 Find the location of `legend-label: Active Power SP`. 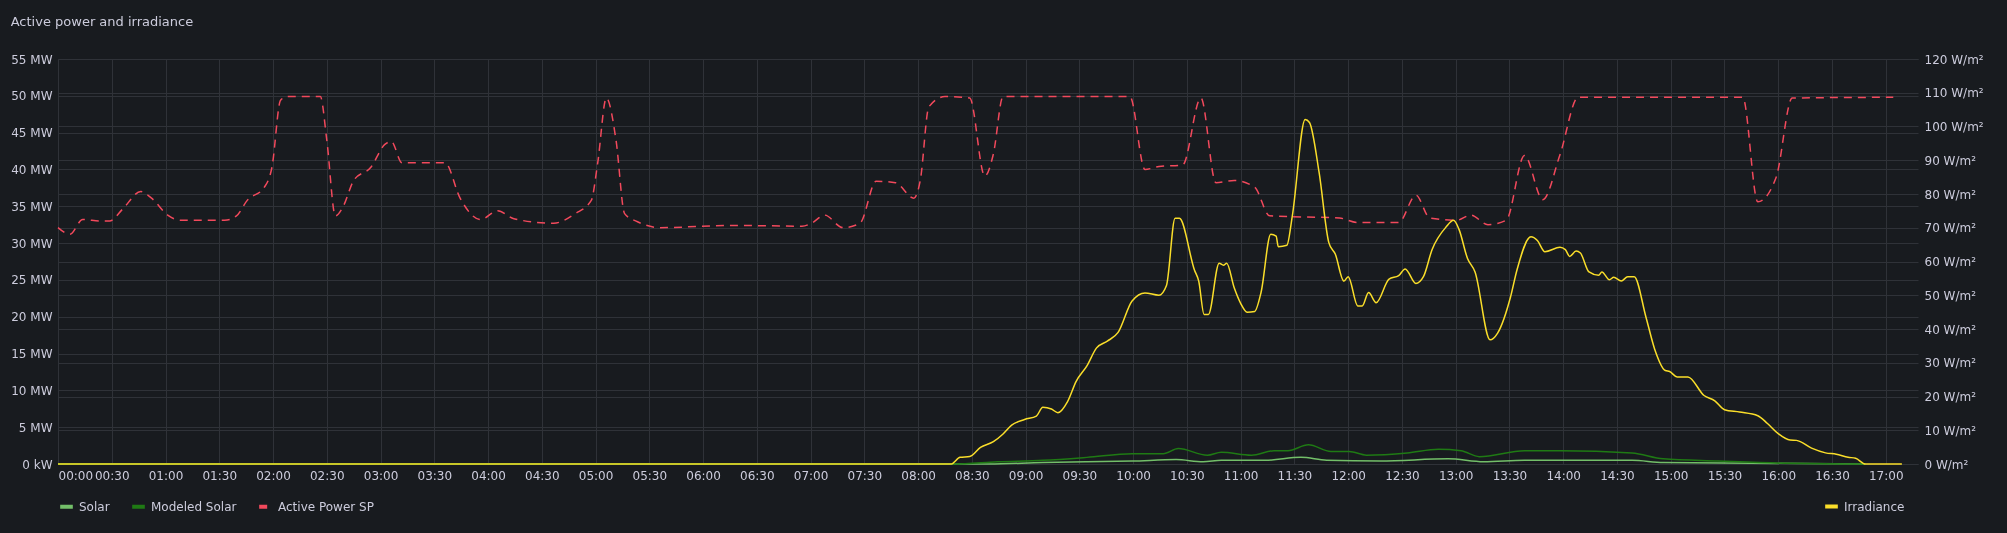

legend-label: Active Power SP is located at coordinates (326, 506).